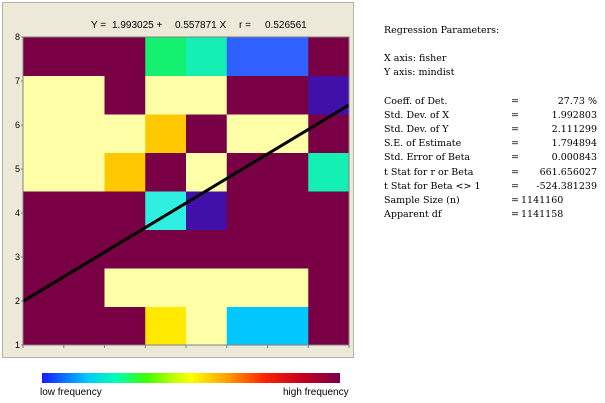  Describe the element at coordinates (17, 125) in the screenshot. I see `y-tick-label: 6` at that location.